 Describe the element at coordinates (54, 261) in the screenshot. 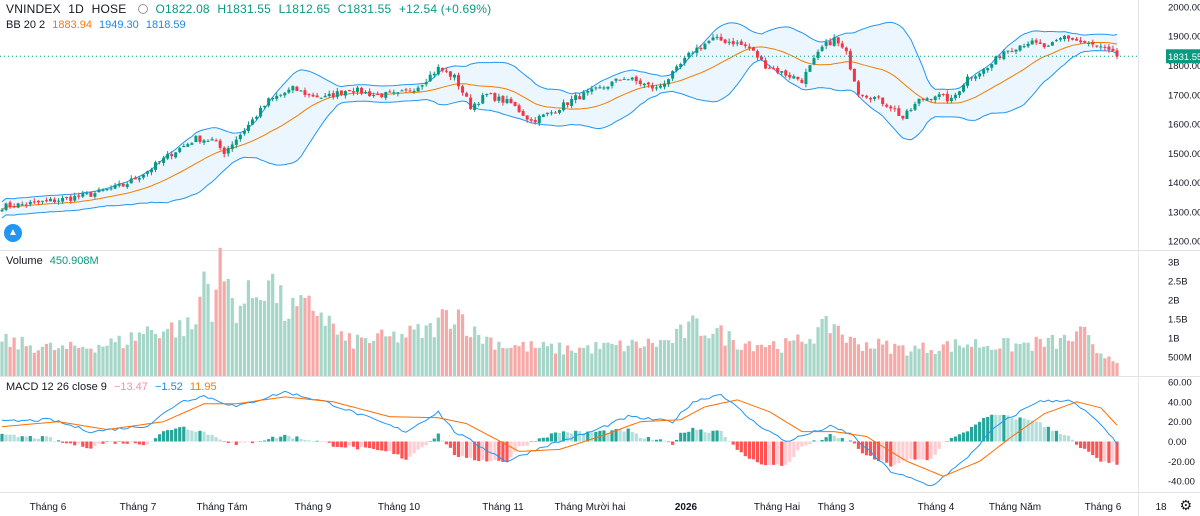

I see `volume-legend: Volume 450.908M` at that location.